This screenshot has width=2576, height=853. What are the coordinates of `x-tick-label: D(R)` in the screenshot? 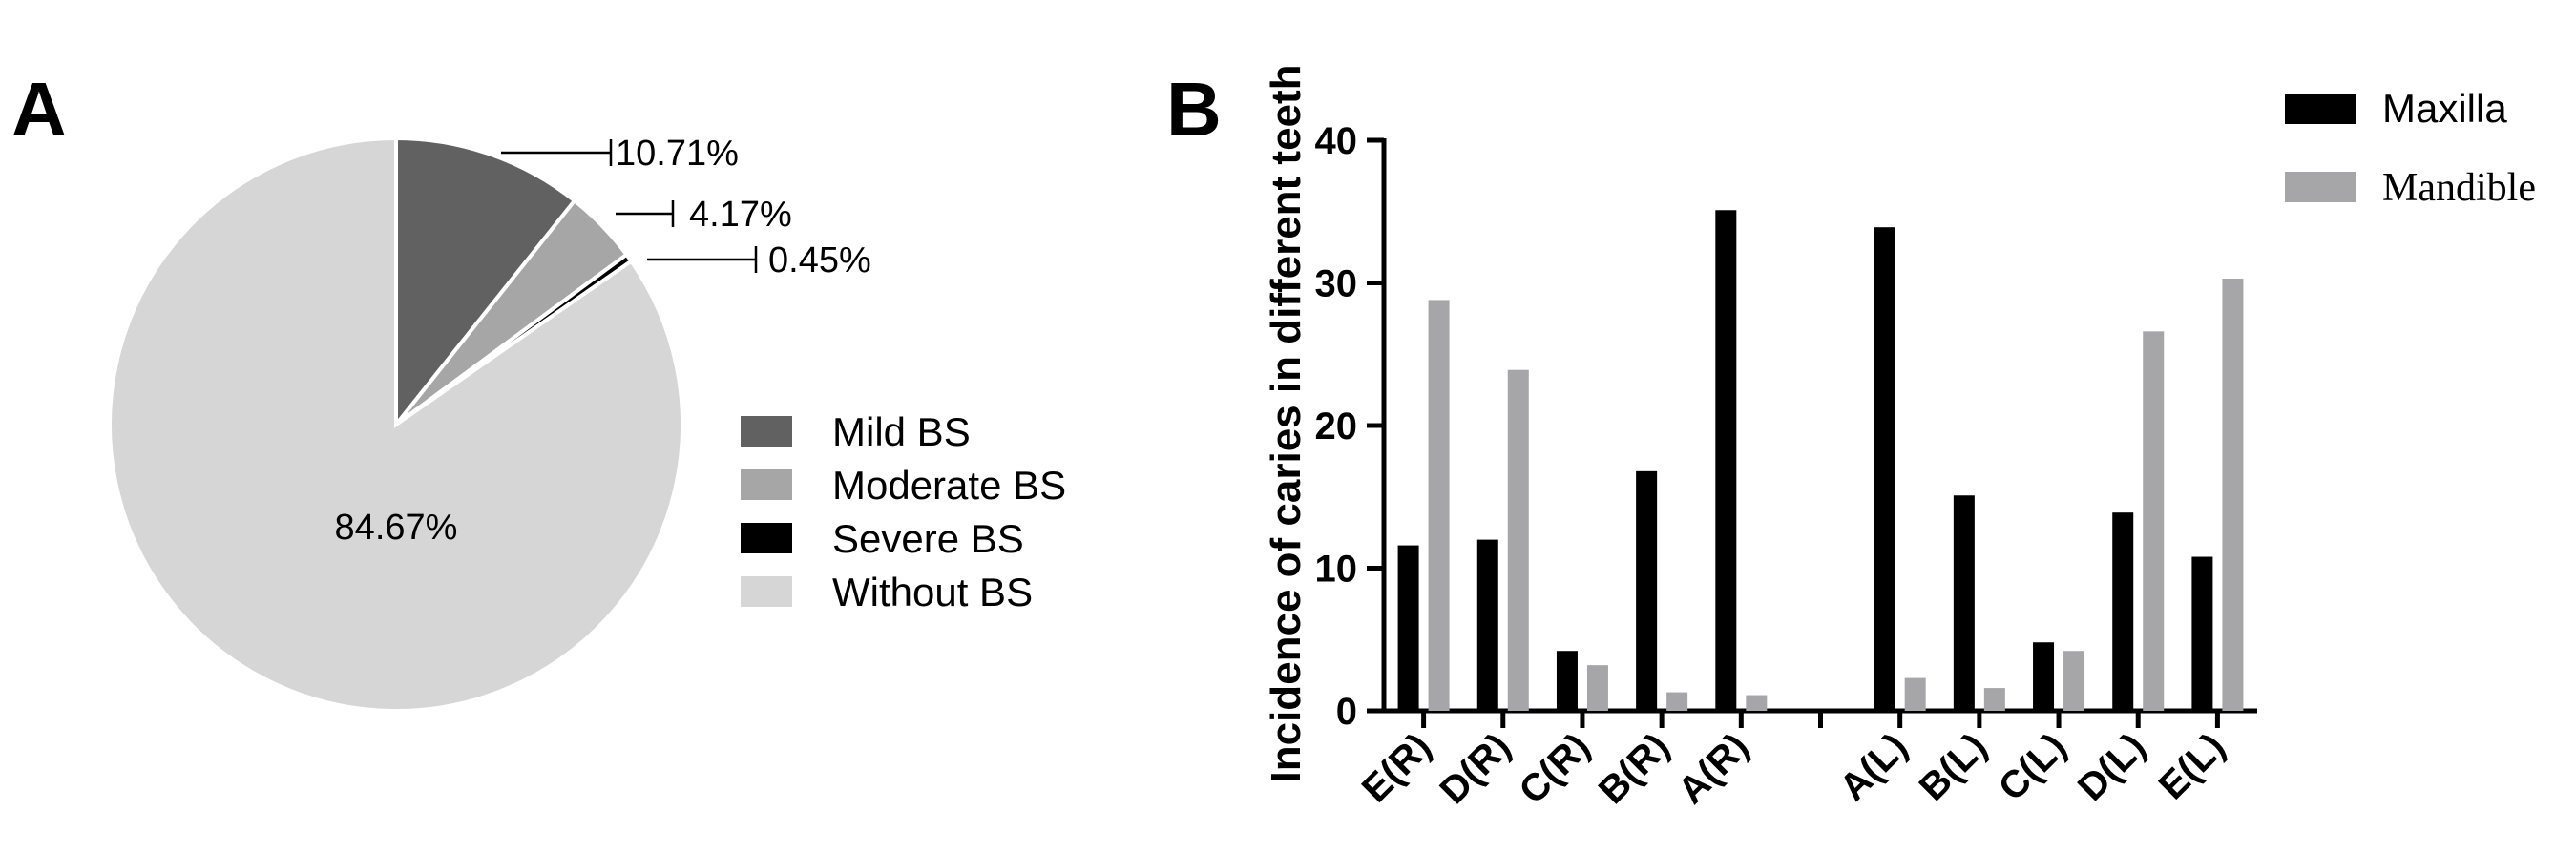 It's located at (1475, 768).